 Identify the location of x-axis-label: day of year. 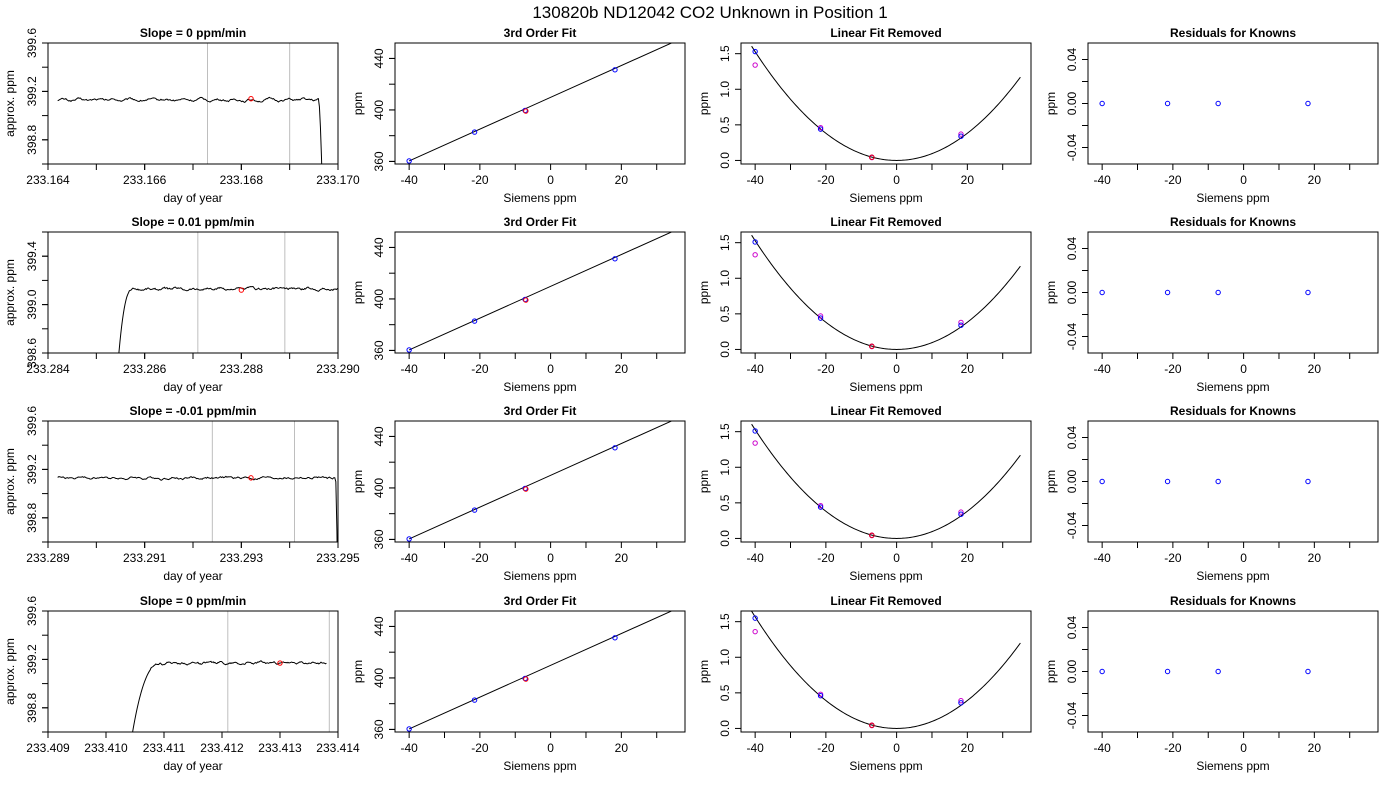
(192, 576).